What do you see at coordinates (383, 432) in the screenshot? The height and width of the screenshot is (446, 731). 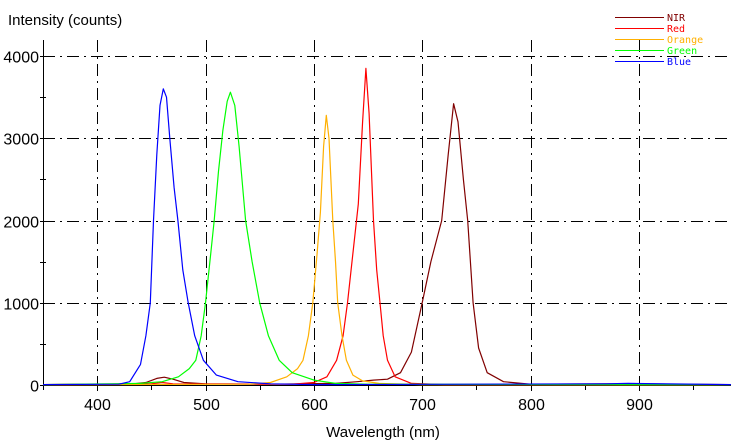 I see `x-axis-label: Wavelength (nm)` at bounding box center [383, 432].